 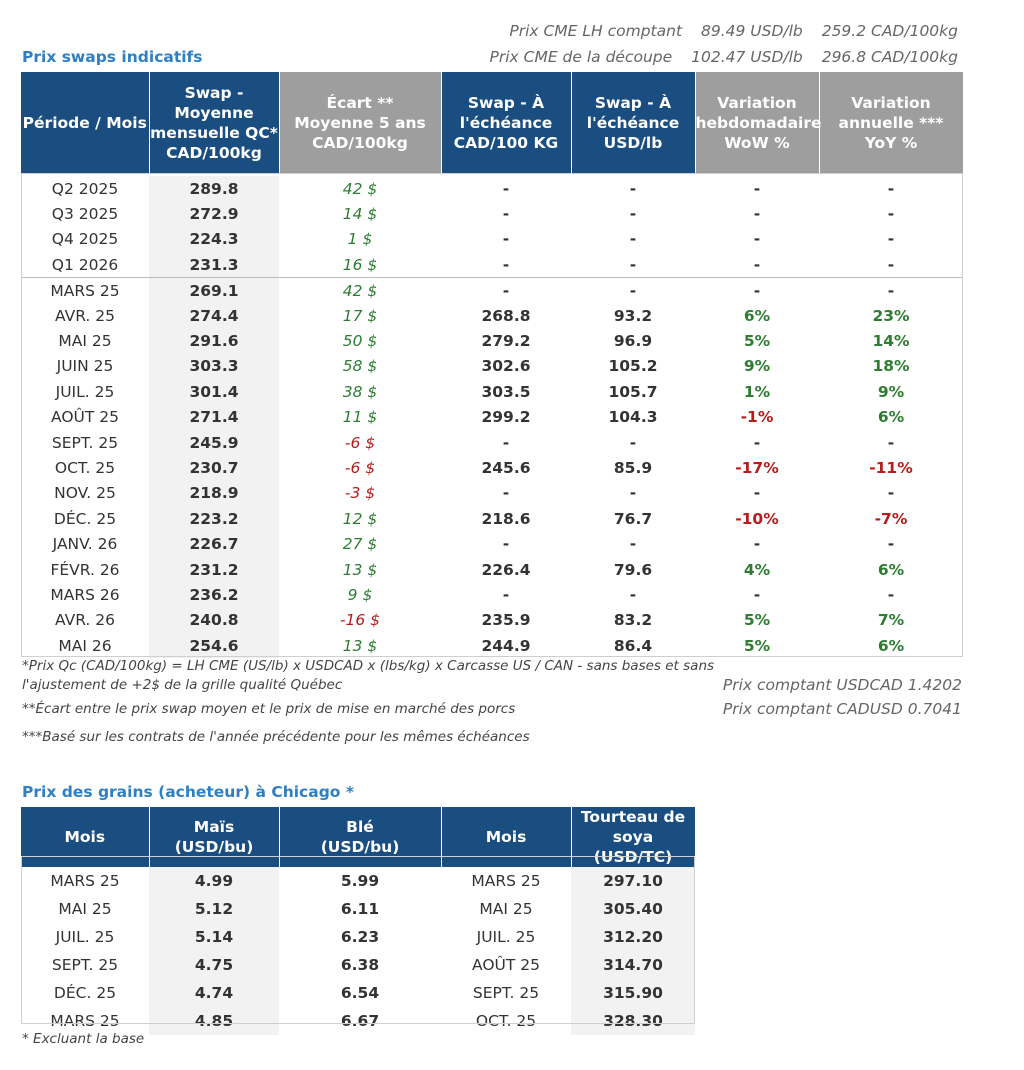 What do you see at coordinates (188, 792) in the screenshot?
I see `grains-title: Prix des grains (acheteur) à Chicago *` at bounding box center [188, 792].